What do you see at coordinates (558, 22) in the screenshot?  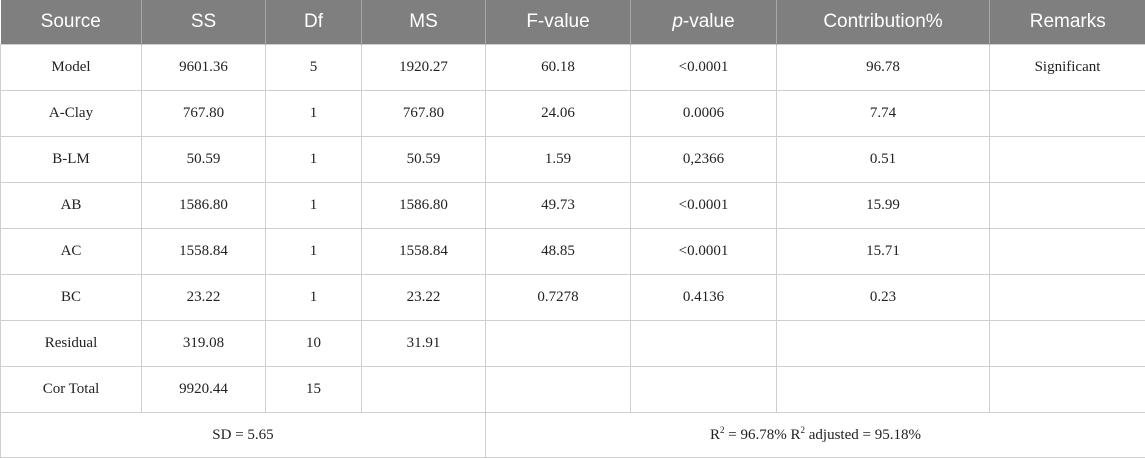 I see `header-f-value: F-value` at bounding box center [558, 22].